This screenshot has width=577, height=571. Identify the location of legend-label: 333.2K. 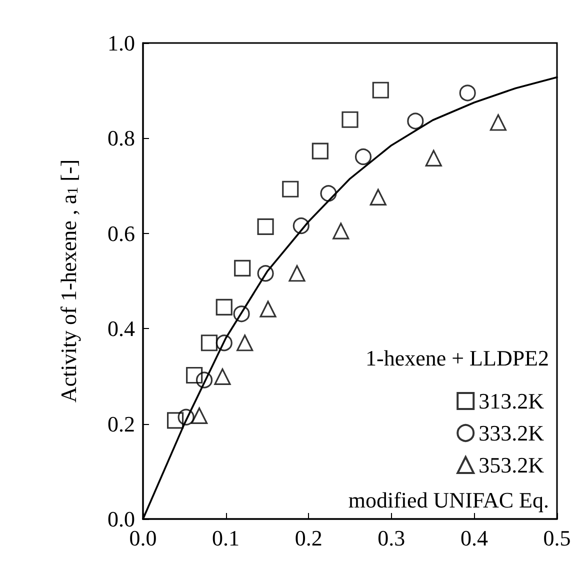
(511, 433).